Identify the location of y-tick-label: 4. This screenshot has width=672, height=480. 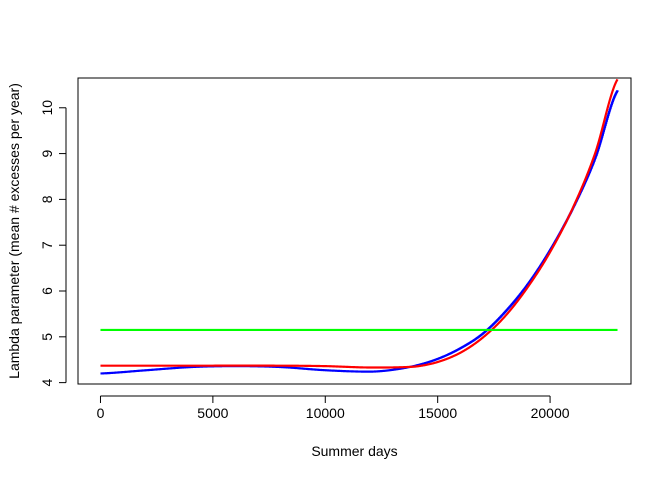
(47, 383).